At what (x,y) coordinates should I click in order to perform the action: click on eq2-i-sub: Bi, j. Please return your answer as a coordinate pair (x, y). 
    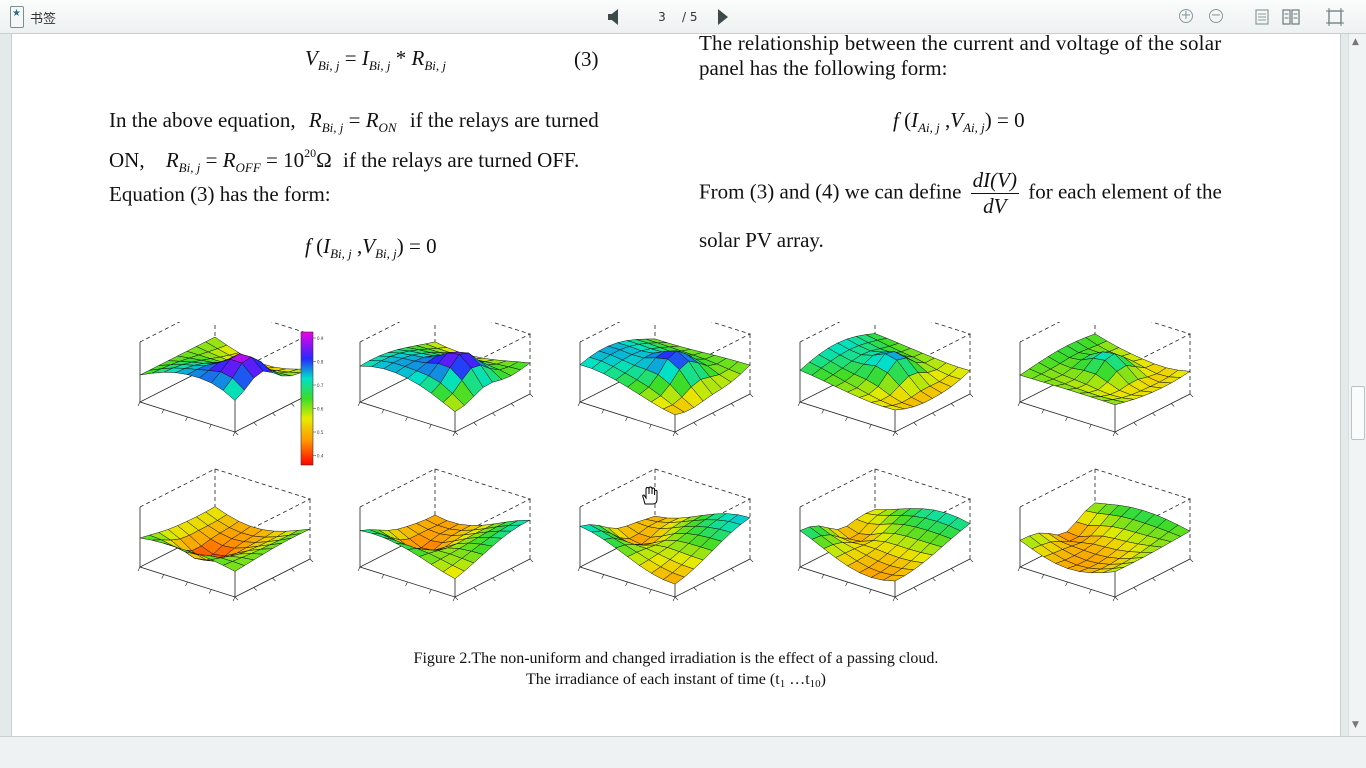
    Looking at the image, I should click on (341, 253).